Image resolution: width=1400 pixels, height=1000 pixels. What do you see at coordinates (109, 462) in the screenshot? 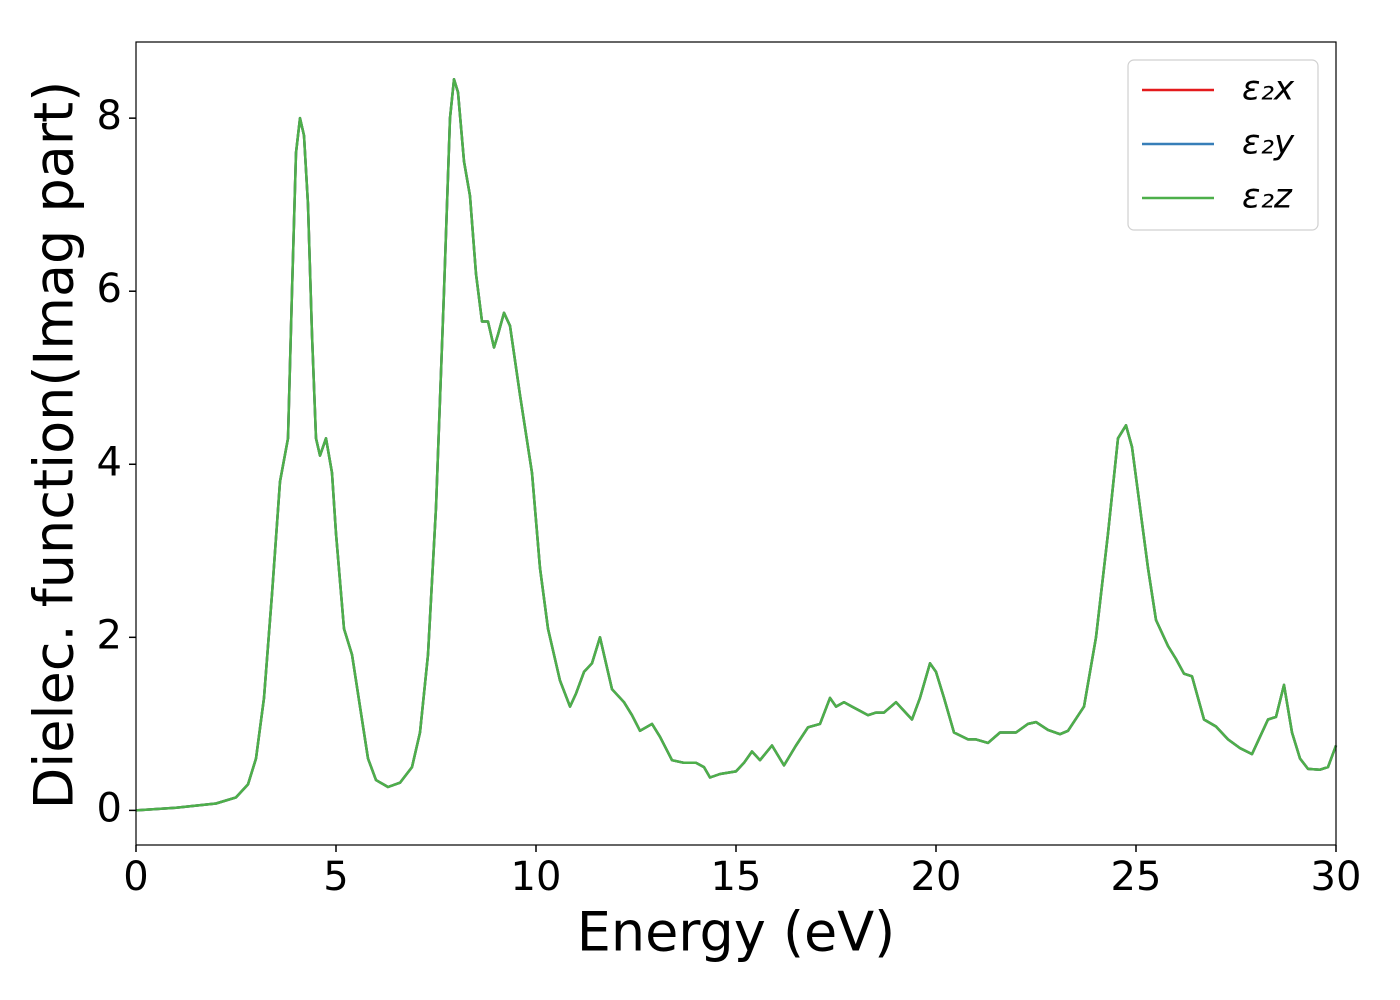
I see `y-tick-label: 4` at bounding box center [109, 462].